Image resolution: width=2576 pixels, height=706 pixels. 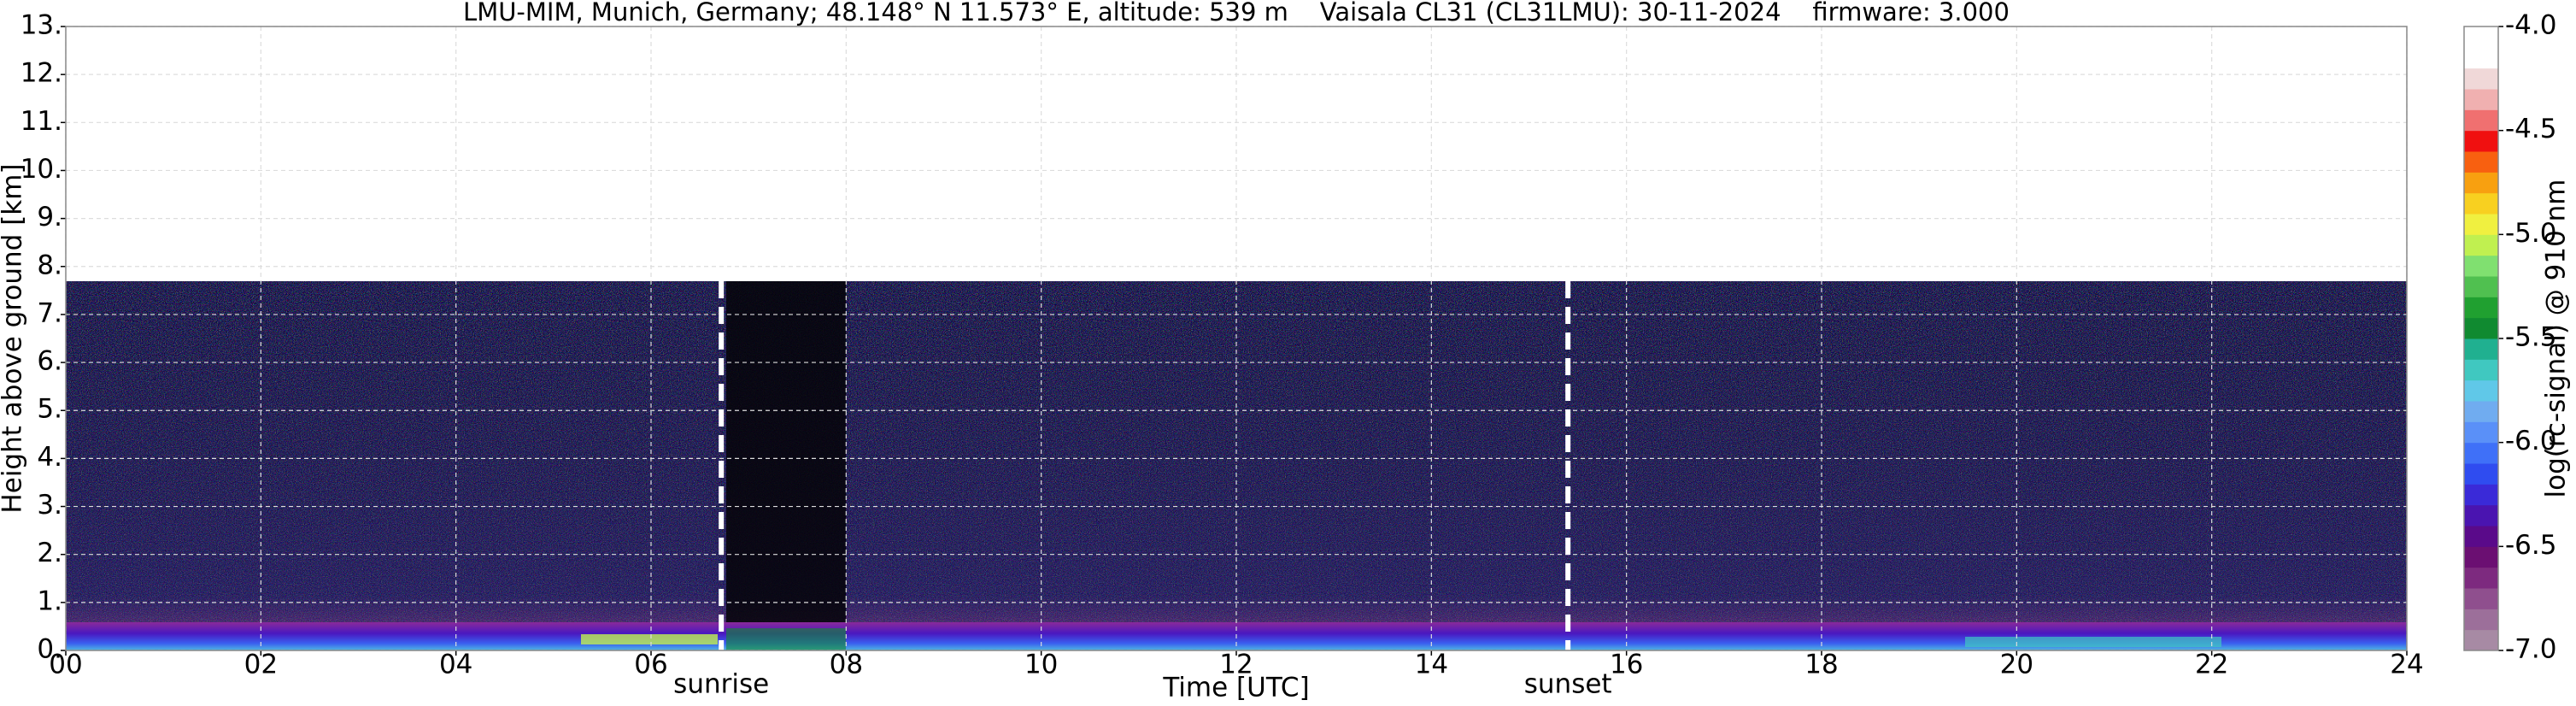 I want to click on x-tick-label: 04, so click(x=455, y=665).